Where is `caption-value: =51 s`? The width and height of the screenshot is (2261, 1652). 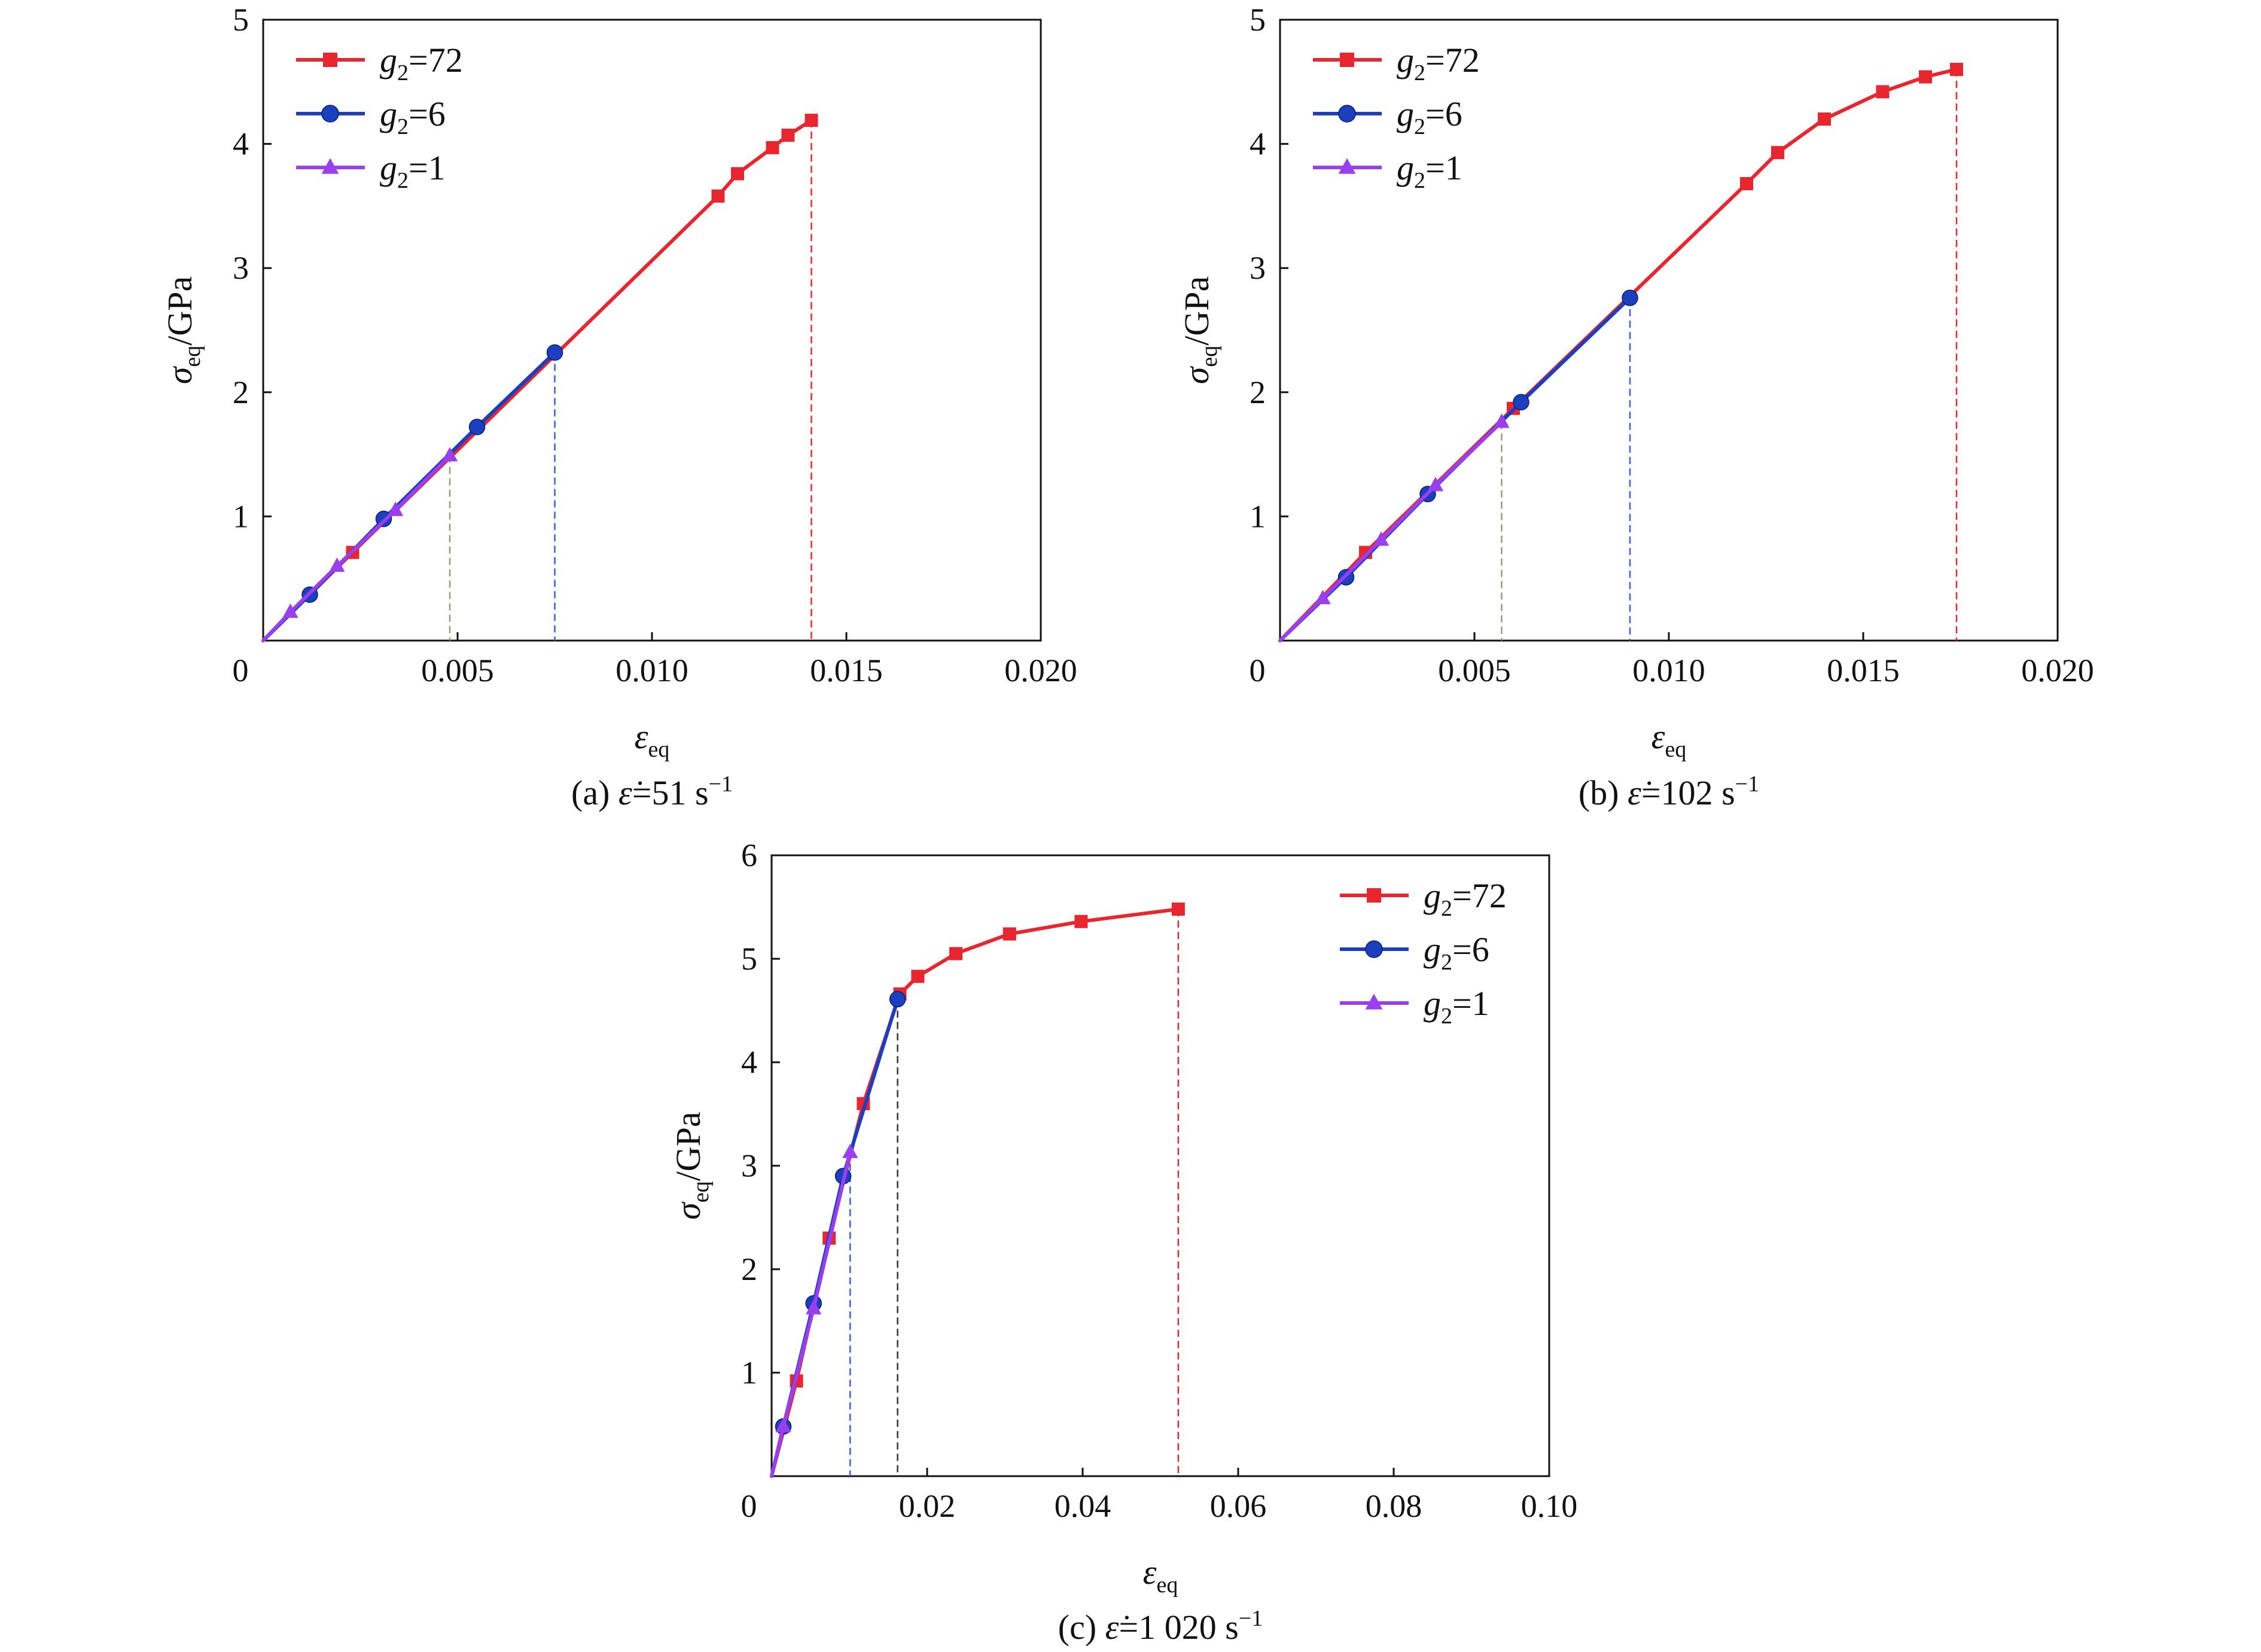 caption-value: =51 s is located at coordinates (670, 792).